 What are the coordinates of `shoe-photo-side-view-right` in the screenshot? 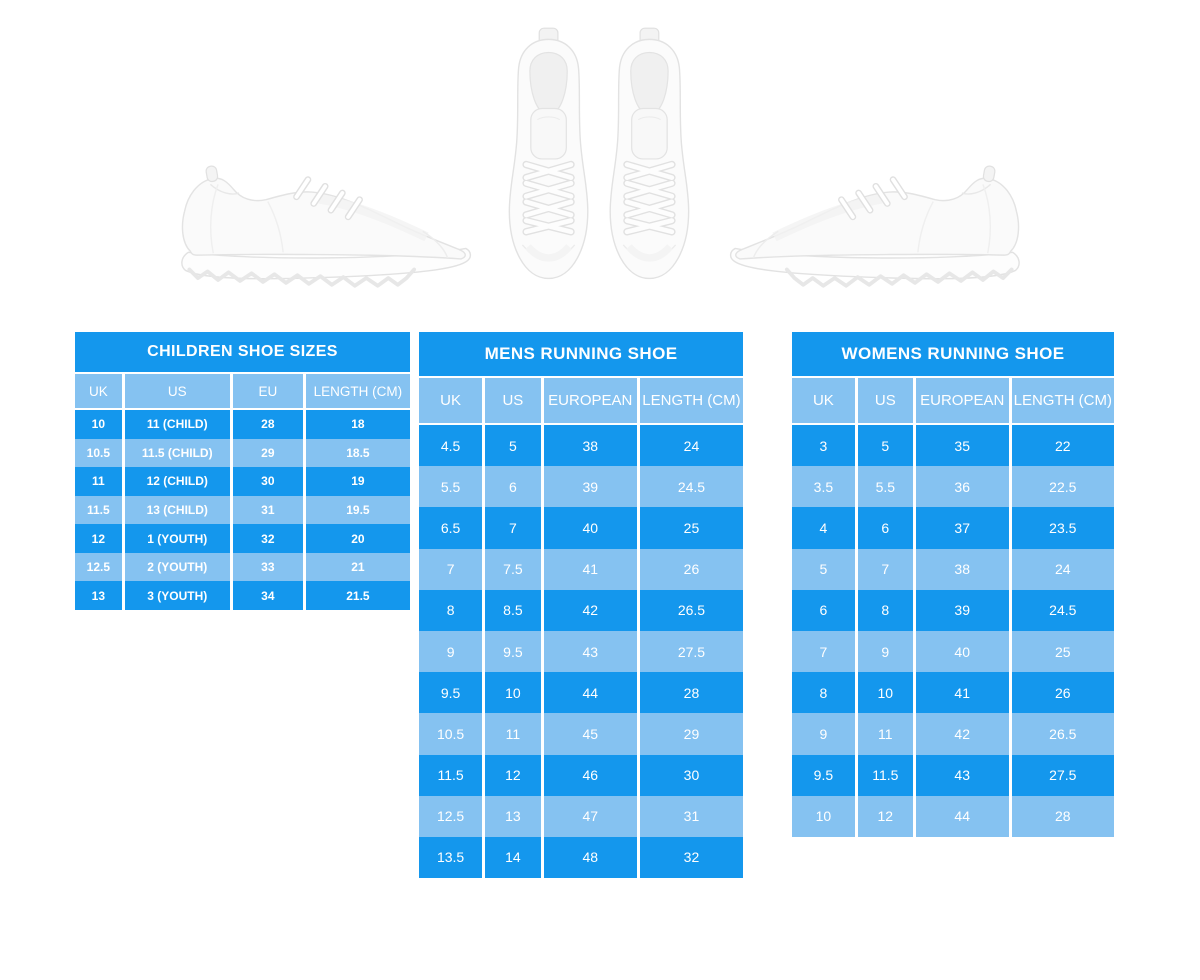 It's located at (872, 225).